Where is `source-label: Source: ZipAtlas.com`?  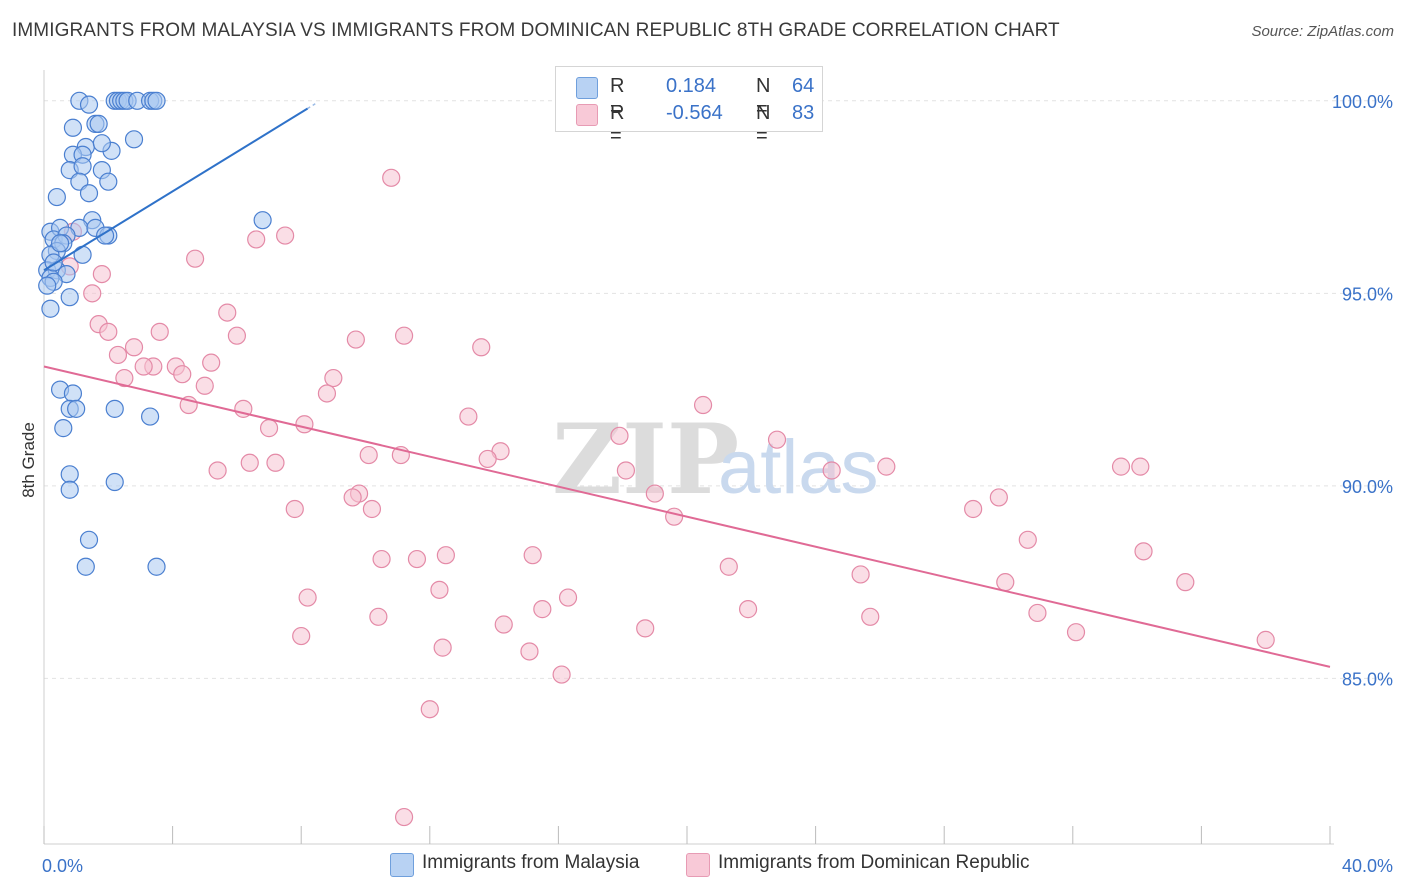 source-label: Source: ZipAtlas.com is located at coordinates (1322, 31).